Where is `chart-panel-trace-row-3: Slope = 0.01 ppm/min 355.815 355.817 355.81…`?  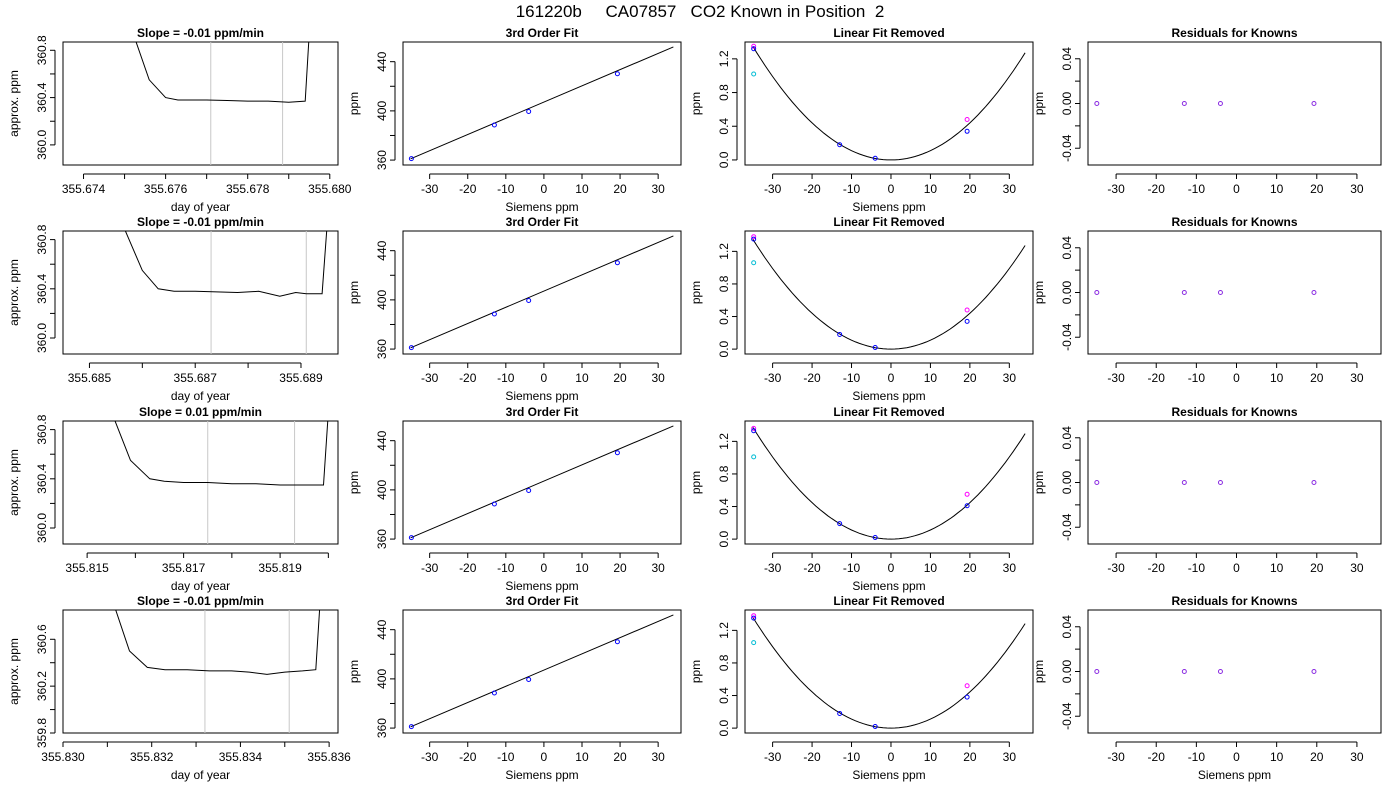 chart-panel-trace-row-3: Slope = 0.01 ppm/min 355.815 355.817 355.81… is located at coordinates (173, 499).